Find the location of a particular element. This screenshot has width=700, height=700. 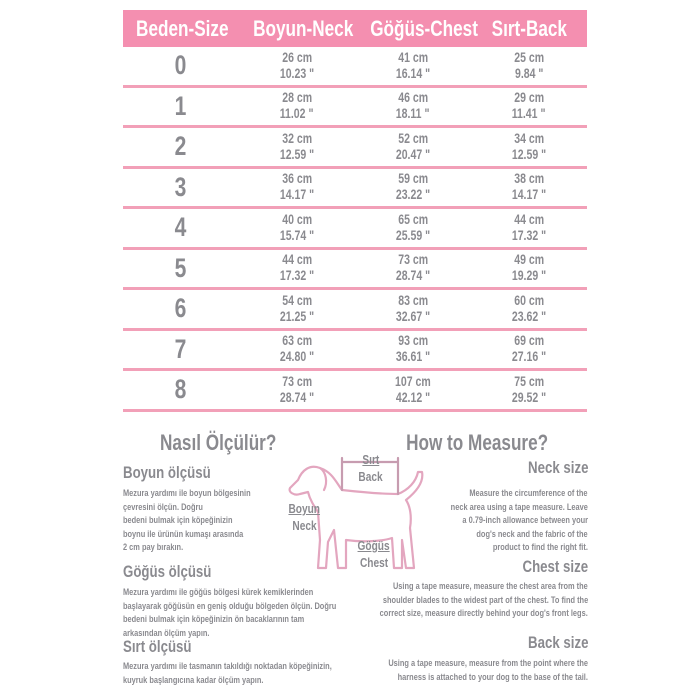

neck-cm: 40 cm is located at coordinates (297, 219).